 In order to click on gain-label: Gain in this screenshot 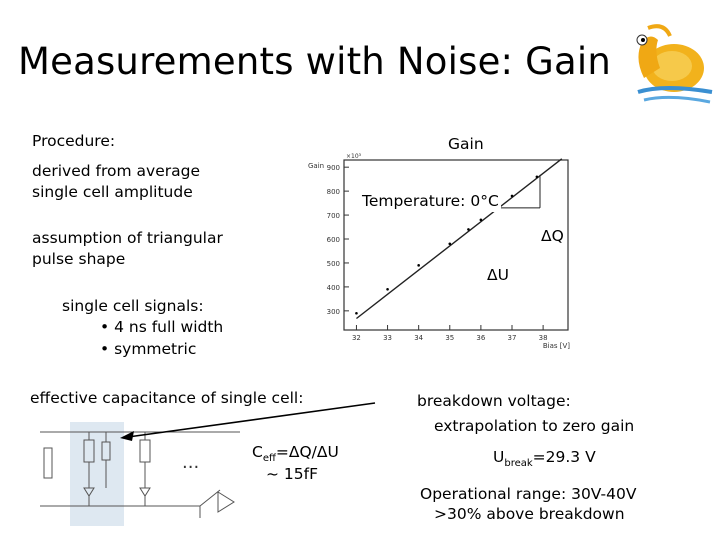, I will do `click(466, 144)`.